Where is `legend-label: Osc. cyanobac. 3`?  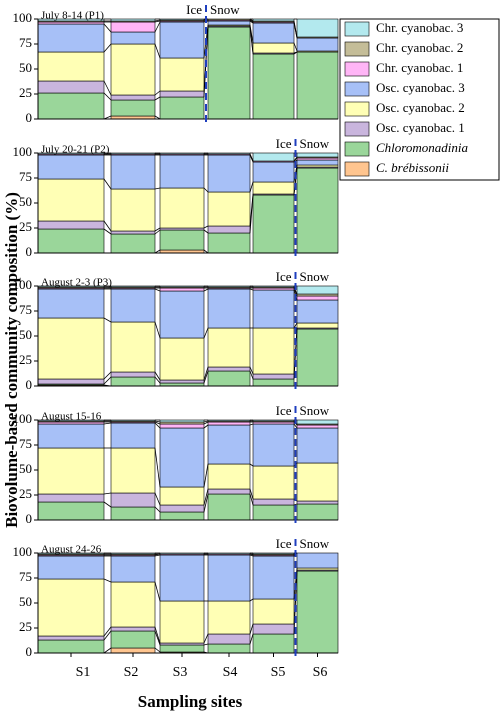 legend-label: Osc. cyanobac. 3 is located at coordinates (420, 87).